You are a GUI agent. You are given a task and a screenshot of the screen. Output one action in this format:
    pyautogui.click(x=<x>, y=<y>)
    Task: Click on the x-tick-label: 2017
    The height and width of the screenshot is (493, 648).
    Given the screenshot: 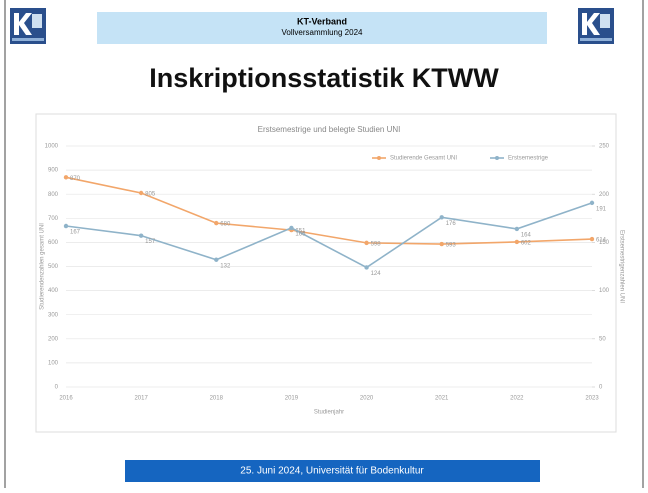 What is the action you would take?
    pyautogui.click(x=141, y=399)
    